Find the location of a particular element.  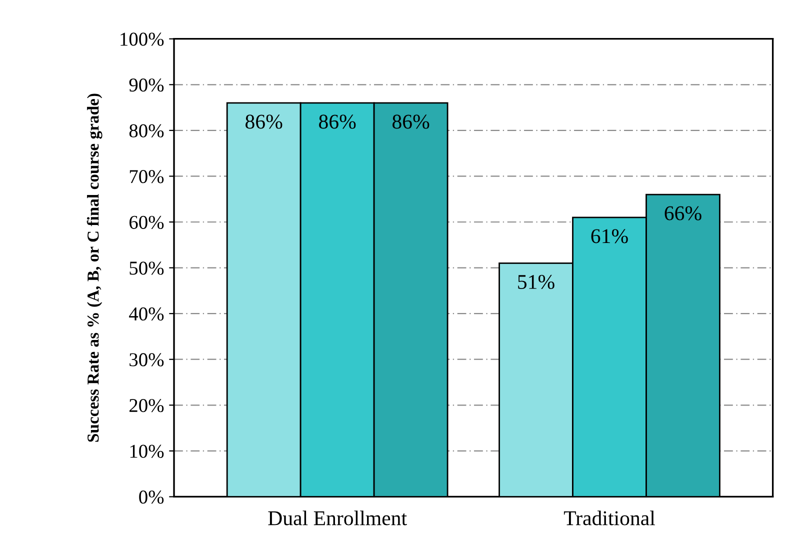

data-label: 51% is located at coordinates (536, 282).